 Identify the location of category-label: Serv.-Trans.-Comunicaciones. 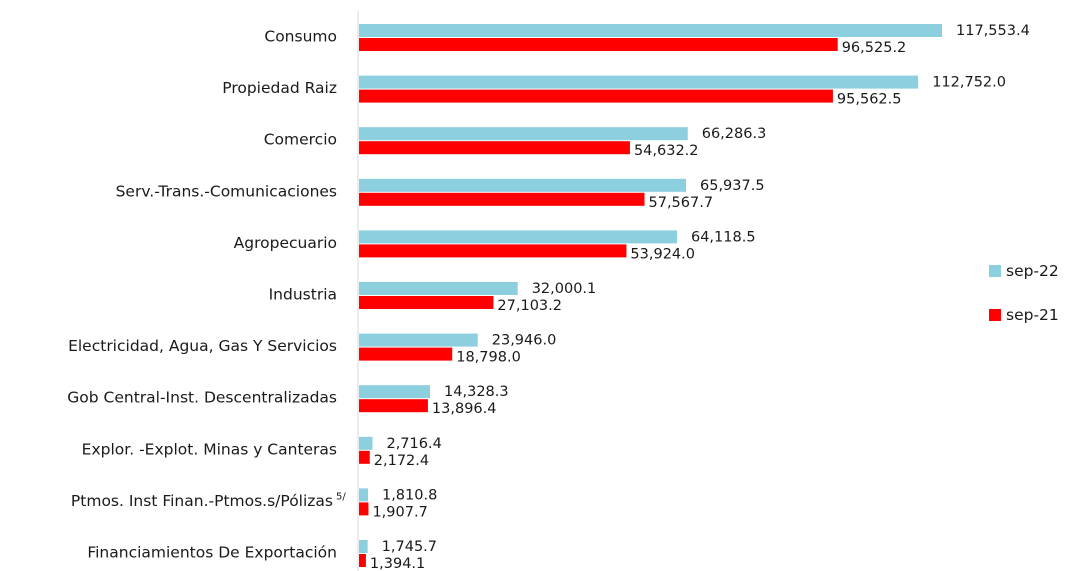
(226, 191).